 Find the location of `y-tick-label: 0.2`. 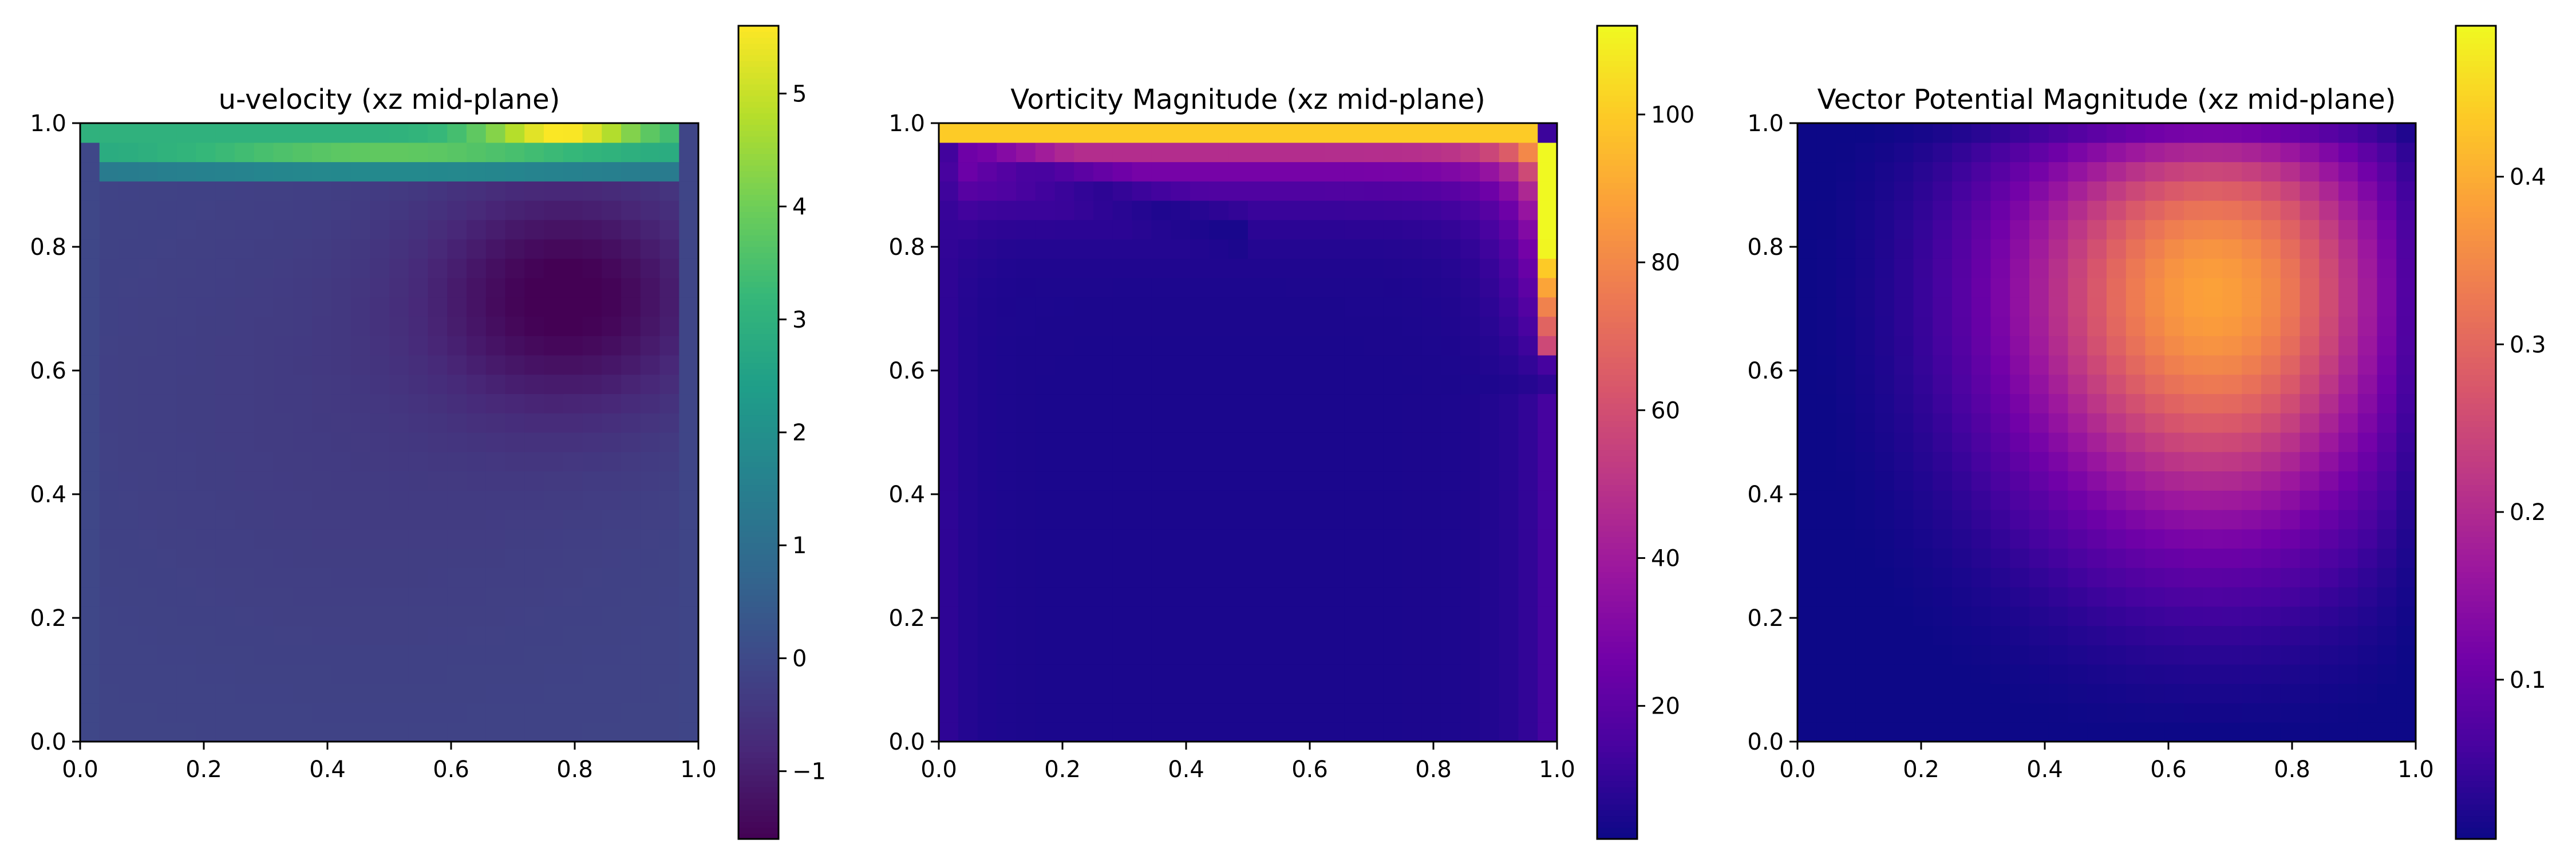

y-tick-label: 0.2 is located at coordinates (1765, 618).